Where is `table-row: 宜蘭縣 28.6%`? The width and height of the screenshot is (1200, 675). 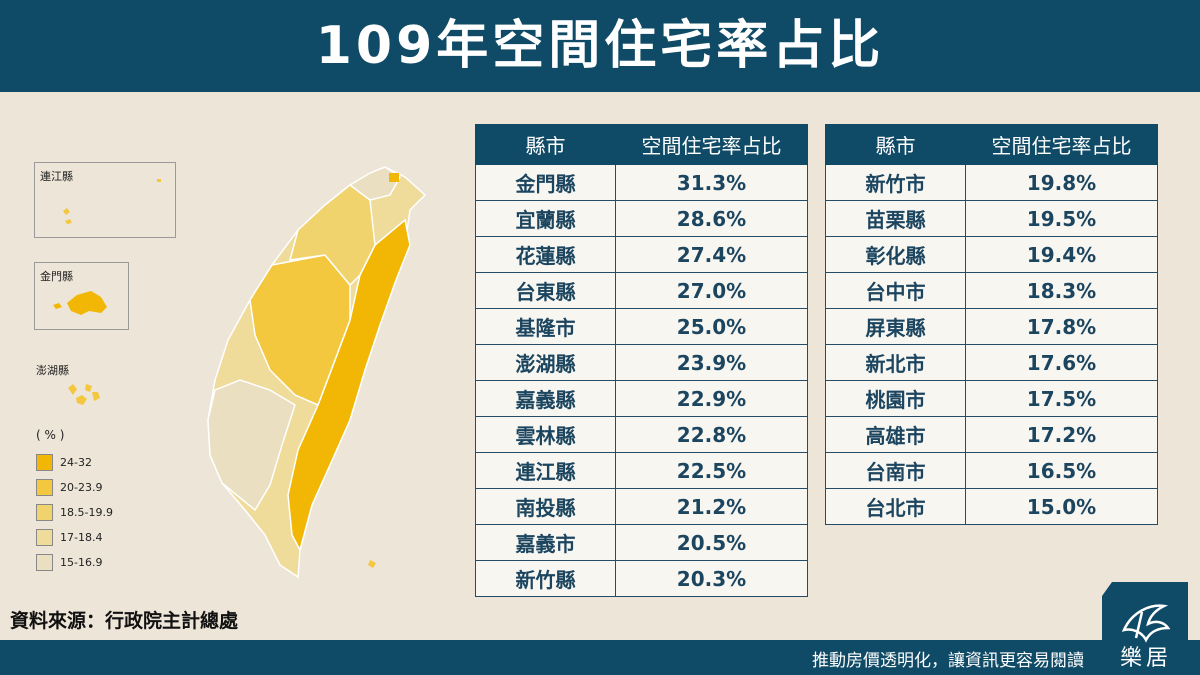
table-row: 宜蘭縣 28.6% is located at coordinates (641, 218).